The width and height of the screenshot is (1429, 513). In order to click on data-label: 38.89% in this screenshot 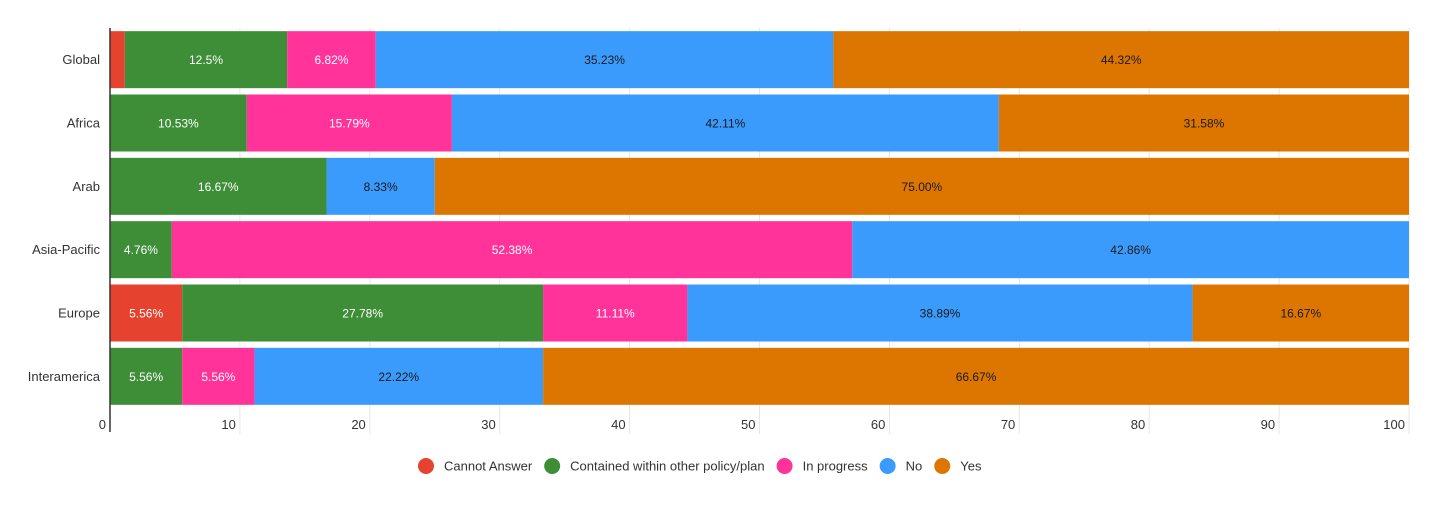, I will do `click(940, 314)`.